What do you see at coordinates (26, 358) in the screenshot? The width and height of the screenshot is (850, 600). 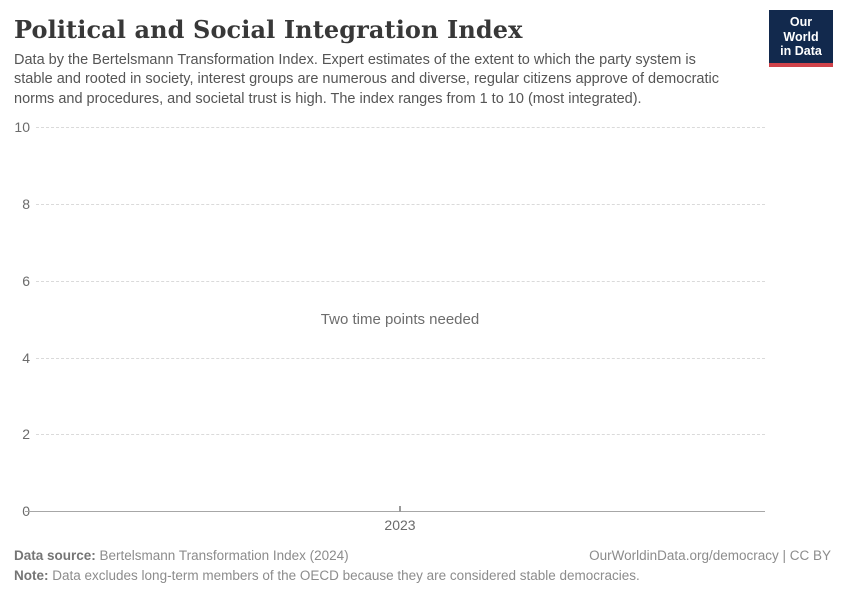 I see `y-tick-label: 4` at bounding box center [26, 358].